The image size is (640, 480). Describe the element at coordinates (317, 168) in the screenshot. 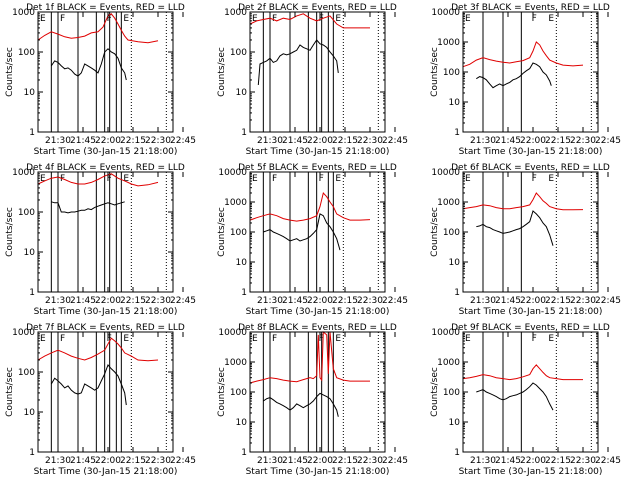

I see `panel-title: Det 5f BLACK = Events, RED = LLD` at that location.